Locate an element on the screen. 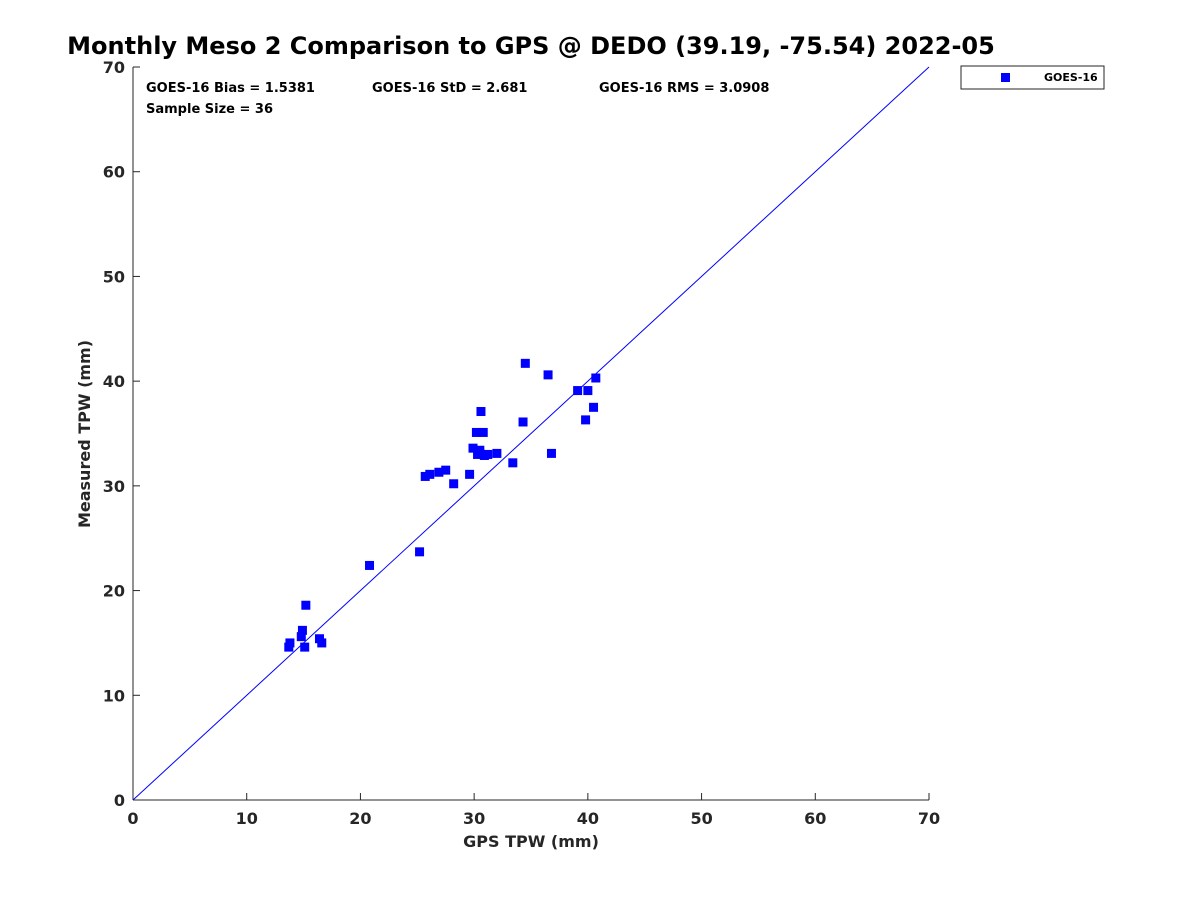 The image size is (1200, 904). x-axis-label: GPS TPW (mm) is located at coordinates (531, 841).